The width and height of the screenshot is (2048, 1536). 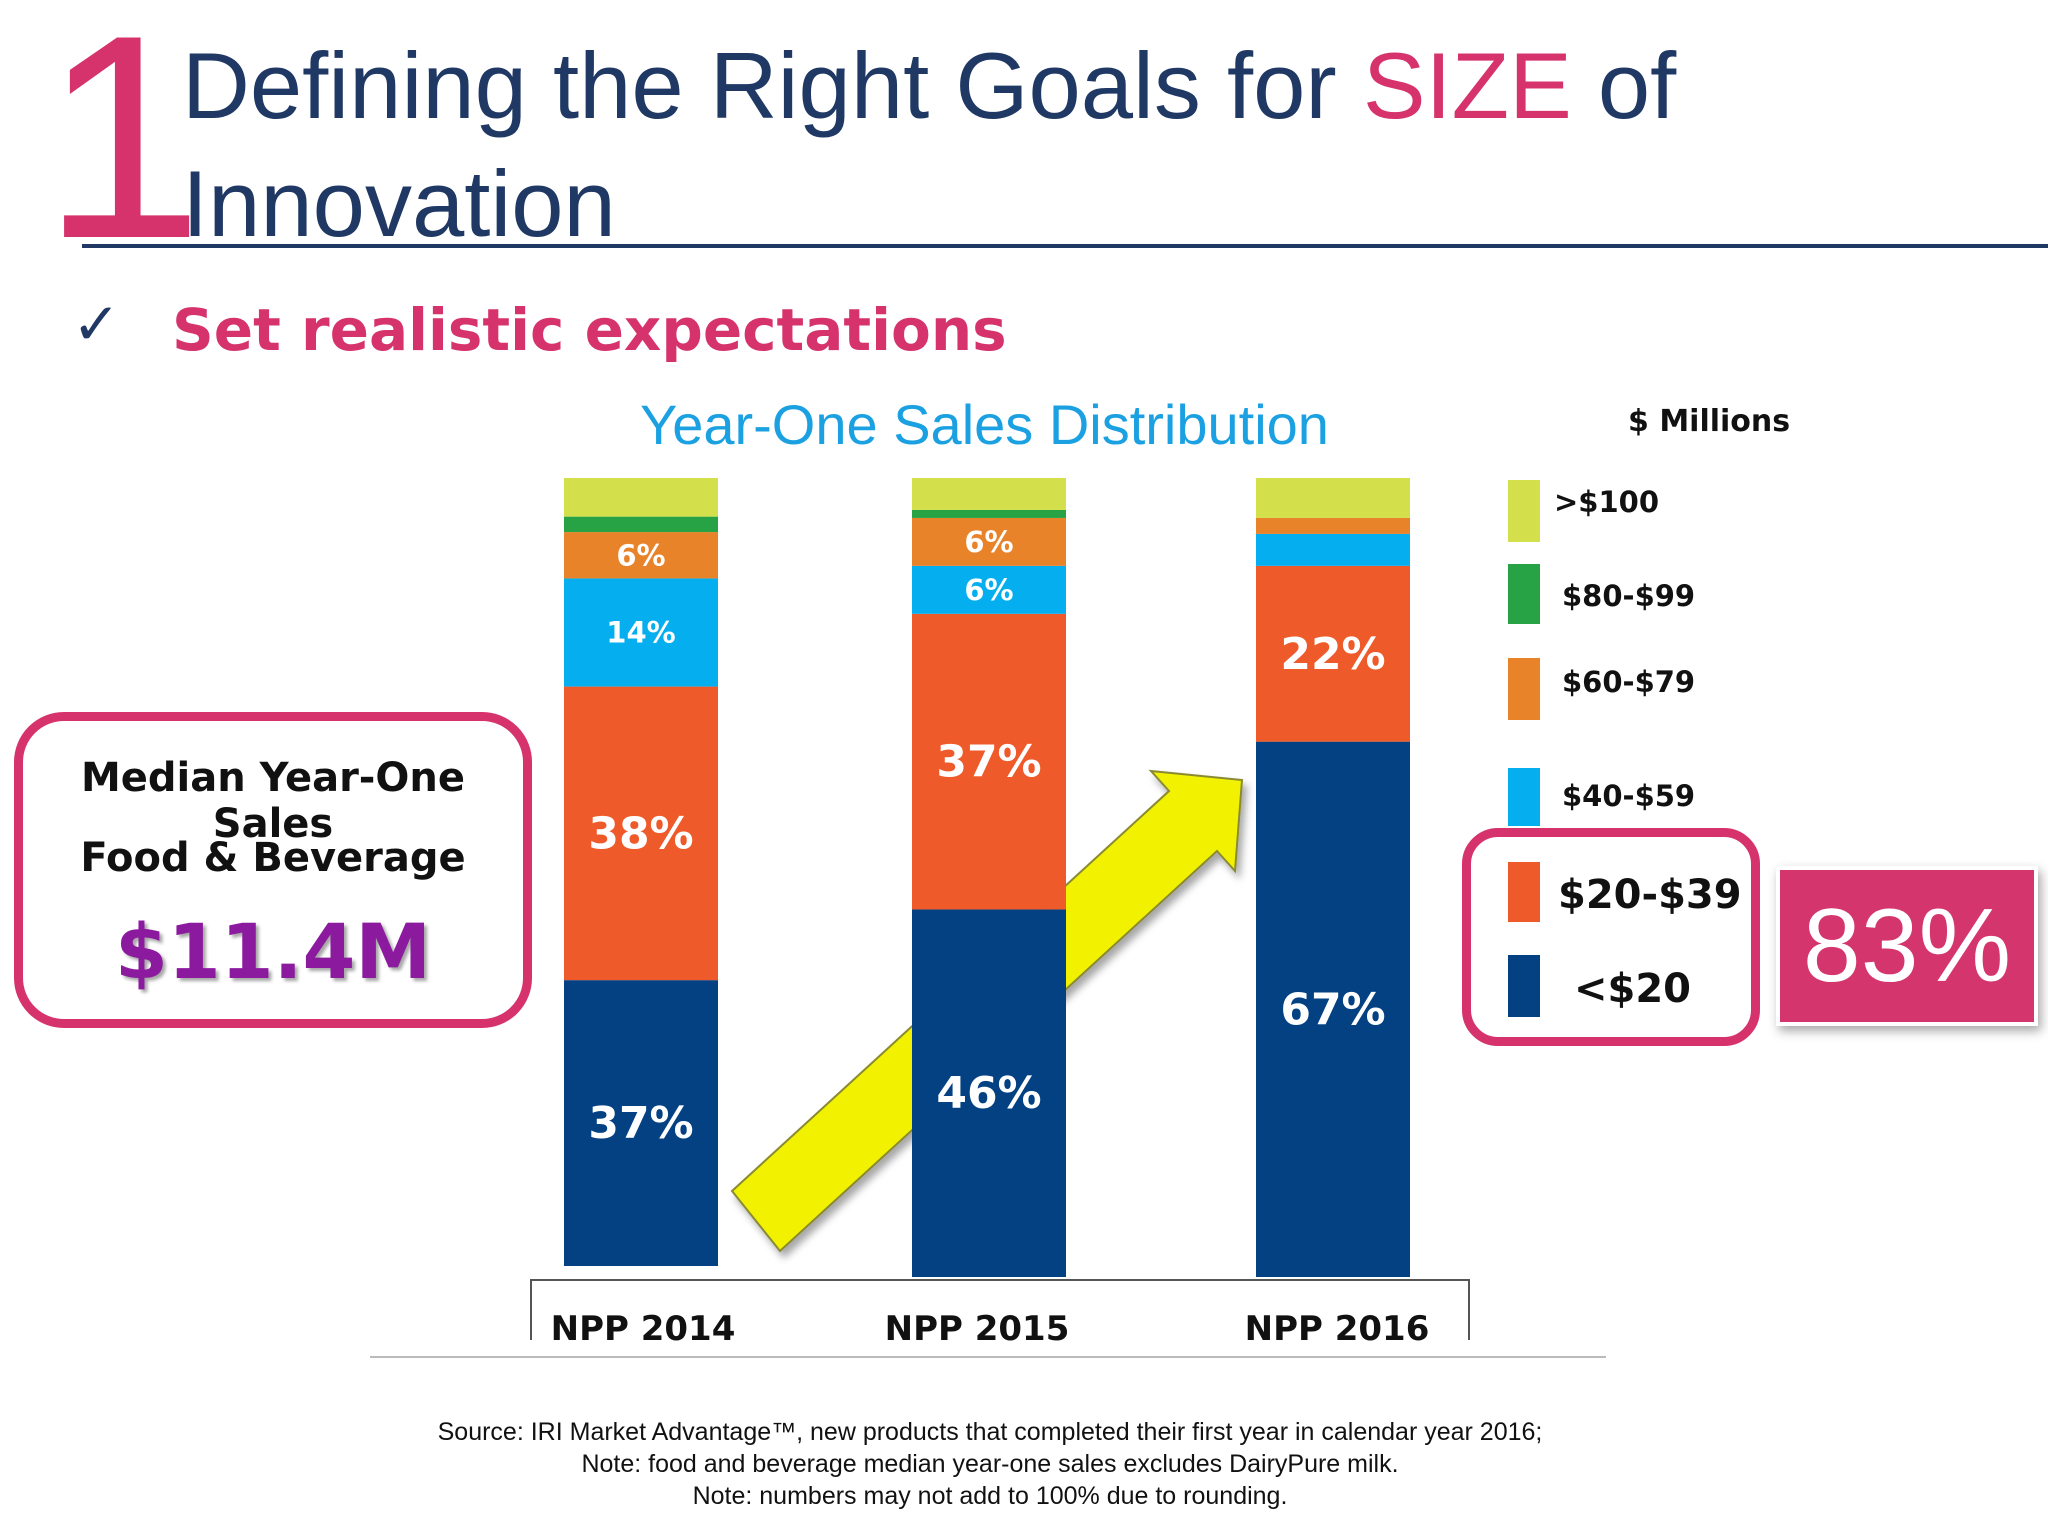 I want to click on bar-data-label: 22%, so click(x=1332, y=654).